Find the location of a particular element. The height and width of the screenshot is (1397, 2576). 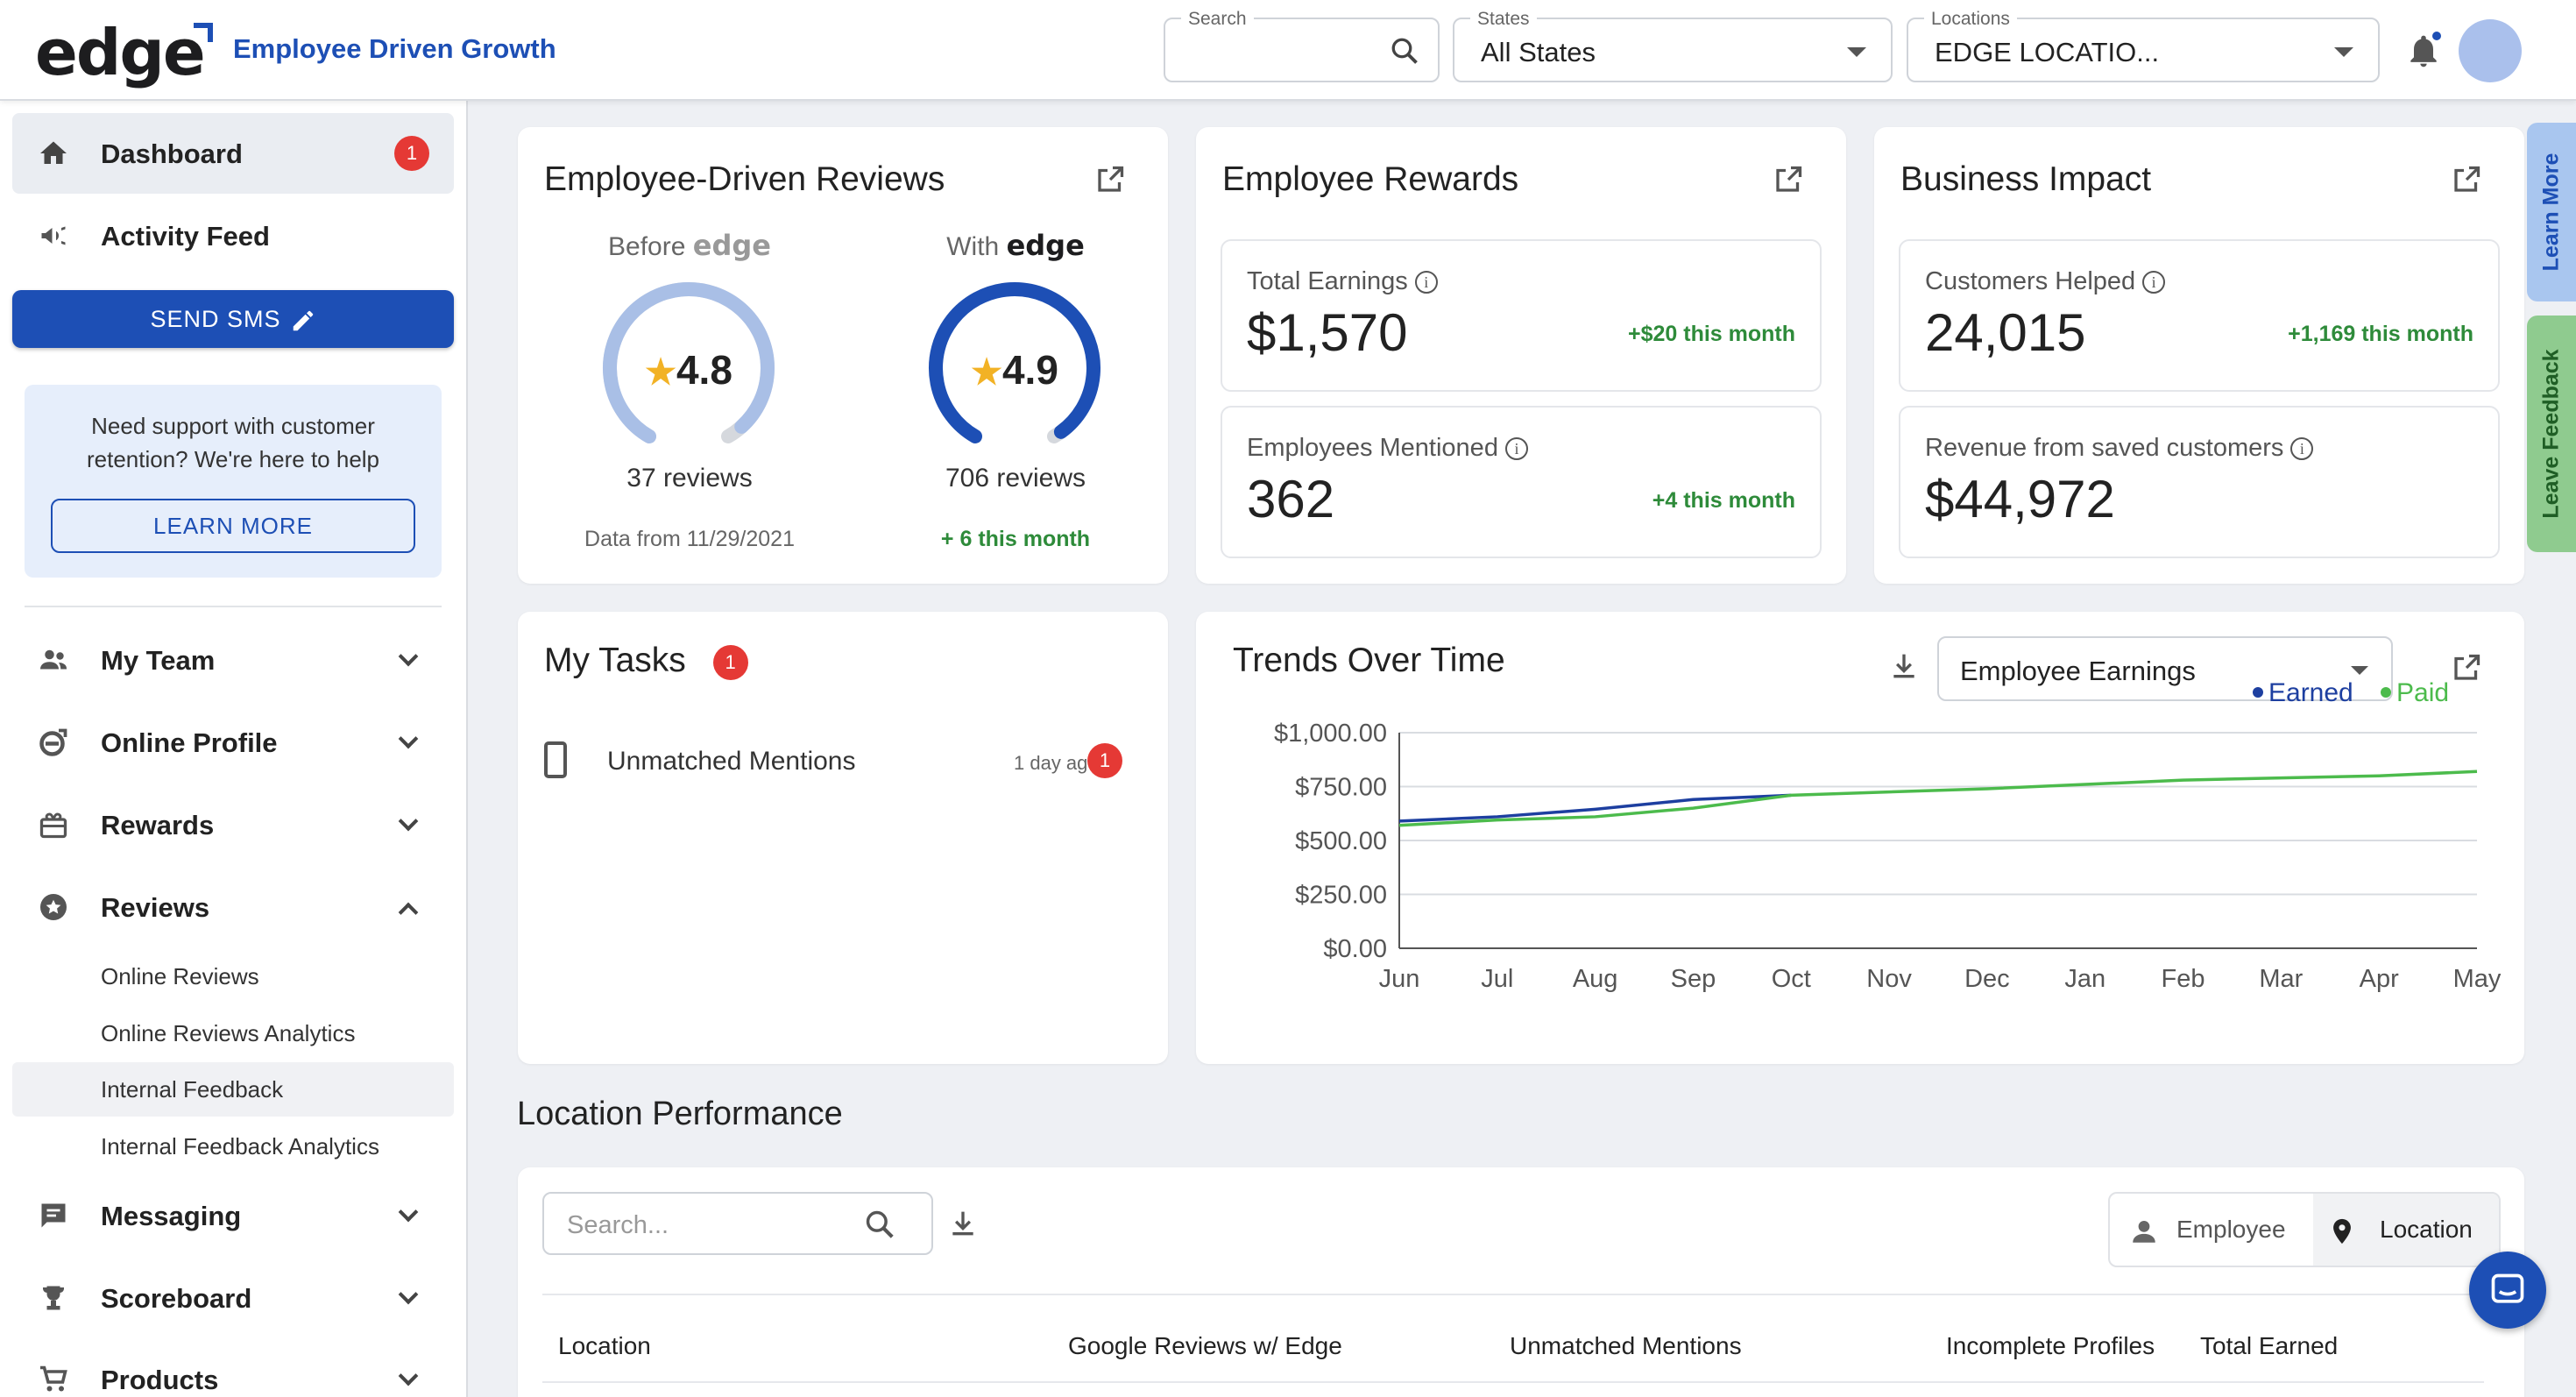

x-tick-label: Jul is located at coordinates (1497, 979).